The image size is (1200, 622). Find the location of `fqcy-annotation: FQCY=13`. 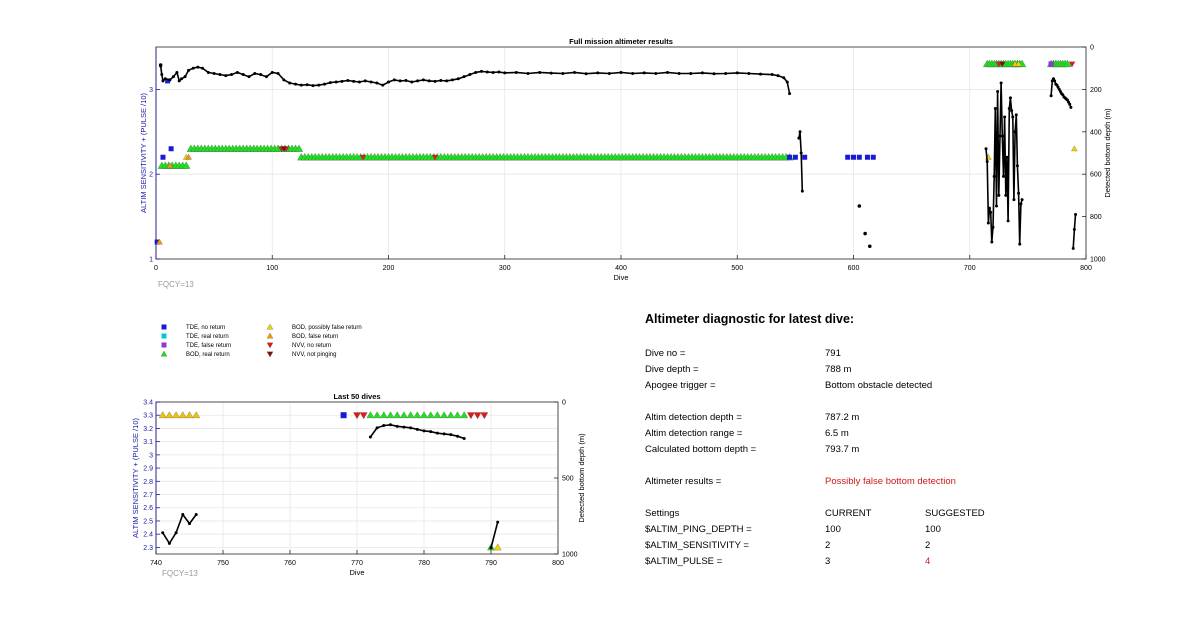

fqcy-annotation: FQCY=13 is located at coordinates (176, 284).